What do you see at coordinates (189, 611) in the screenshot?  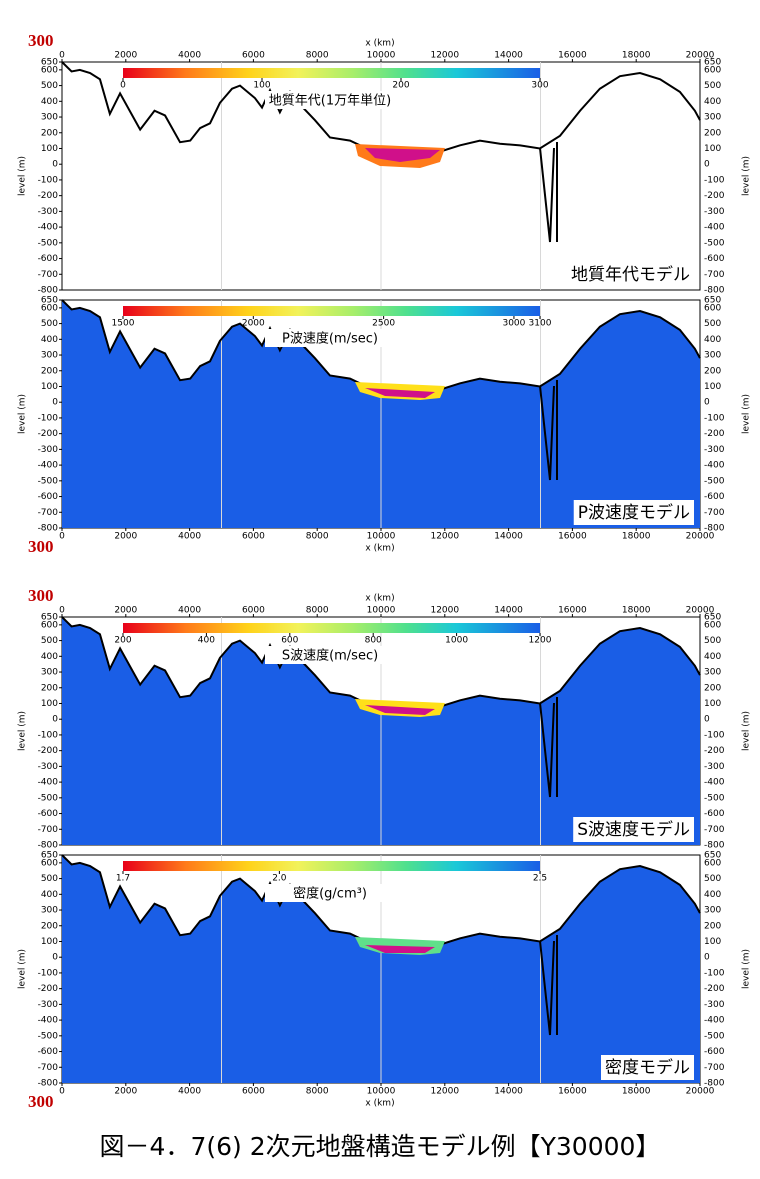 I see `x-tick-label: 4000` at bounding box center [189, 611].